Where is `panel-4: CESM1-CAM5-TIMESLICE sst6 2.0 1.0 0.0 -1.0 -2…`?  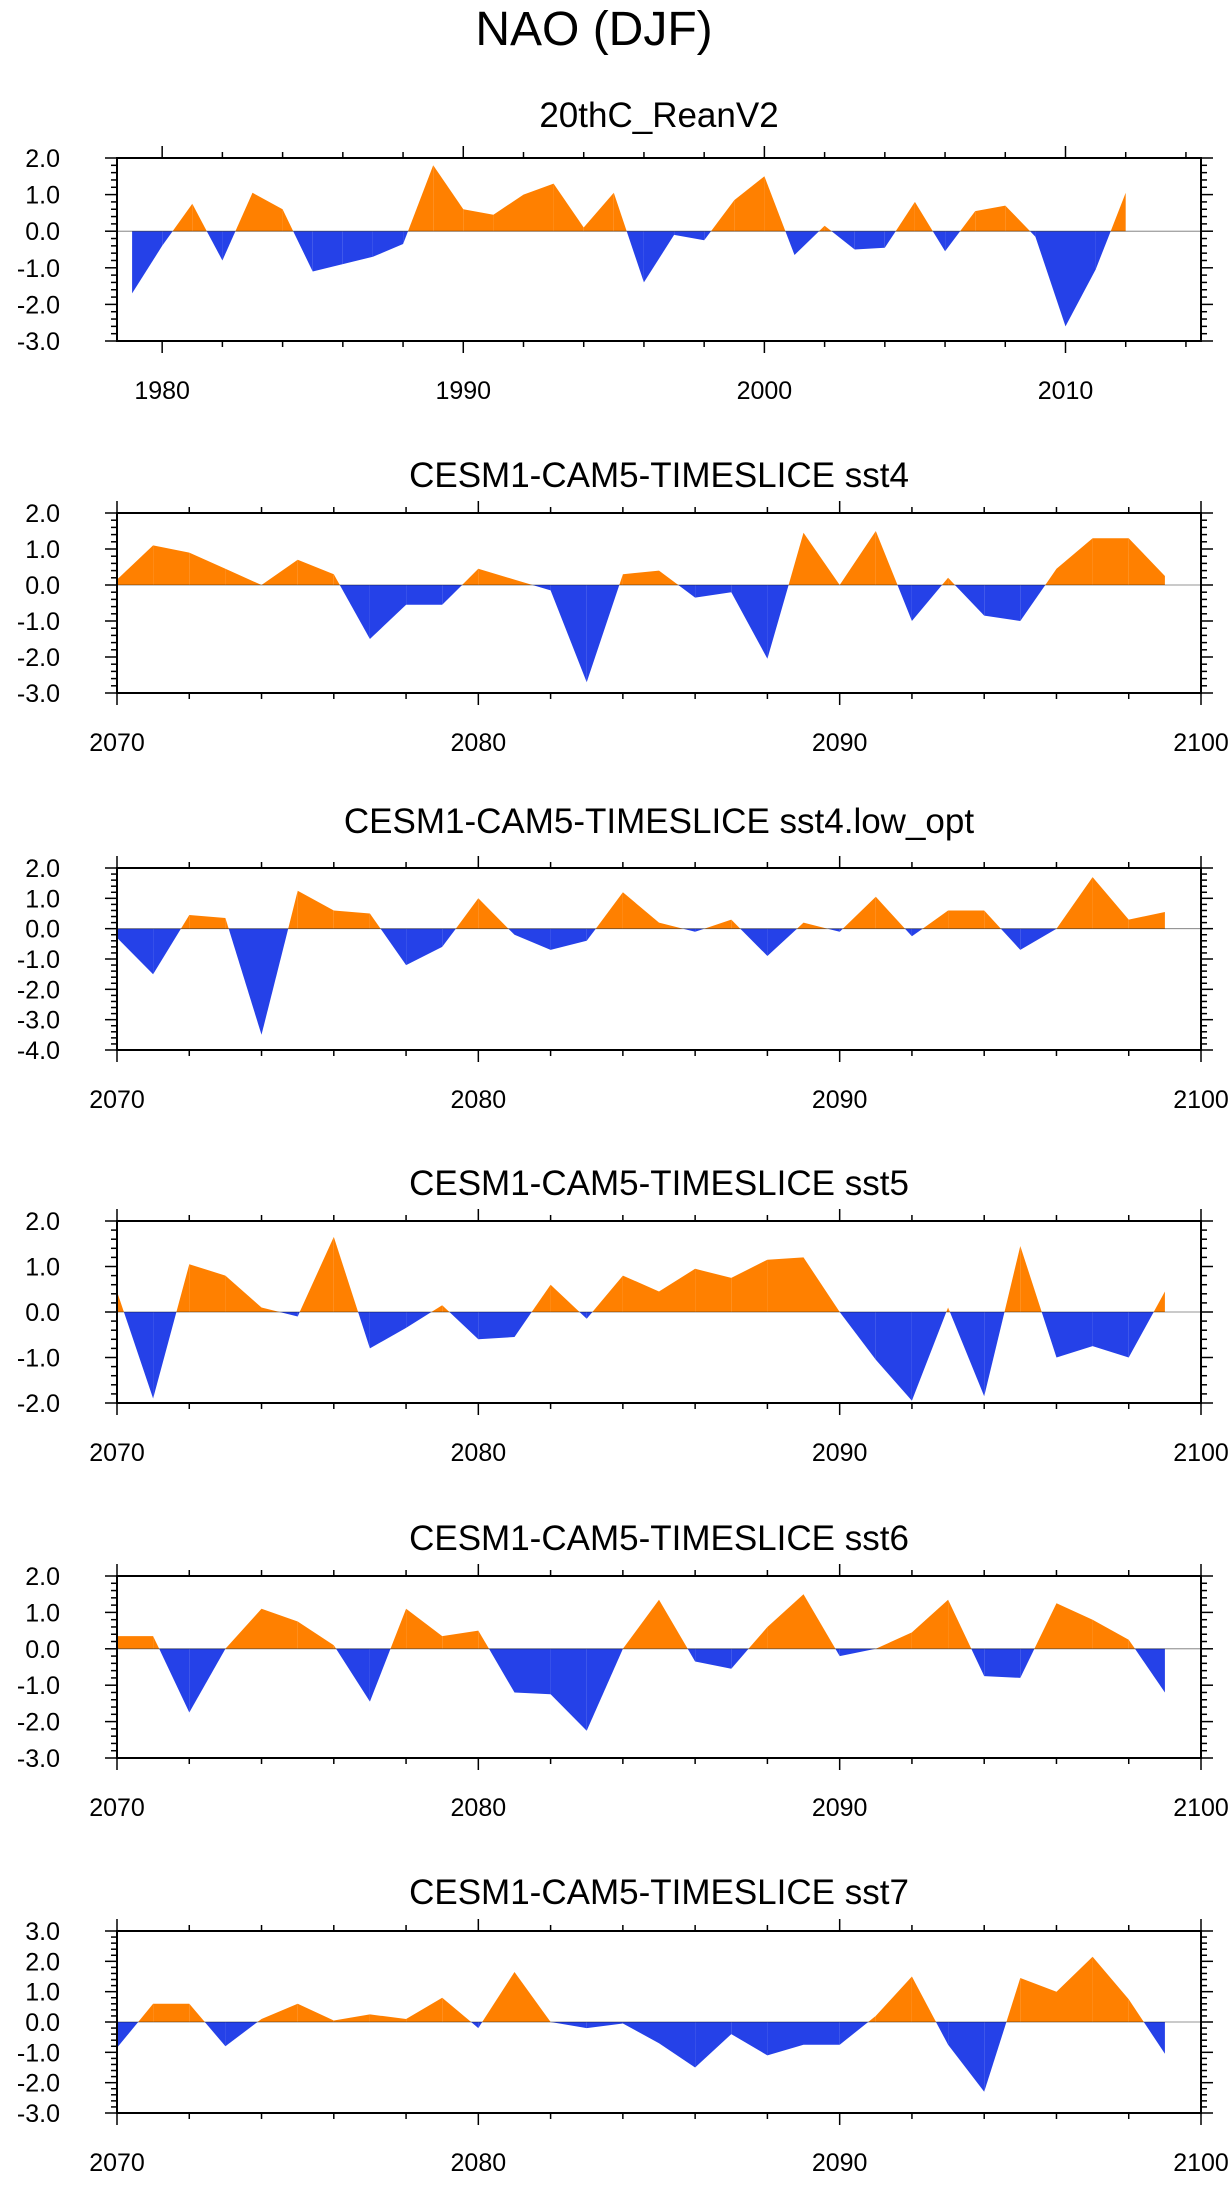 panel-4: CESM1-CAM5-TIMESLICE sst6 2.0 1.0 0.0 -1.0 -2… is located at coordinates (623, 1670).